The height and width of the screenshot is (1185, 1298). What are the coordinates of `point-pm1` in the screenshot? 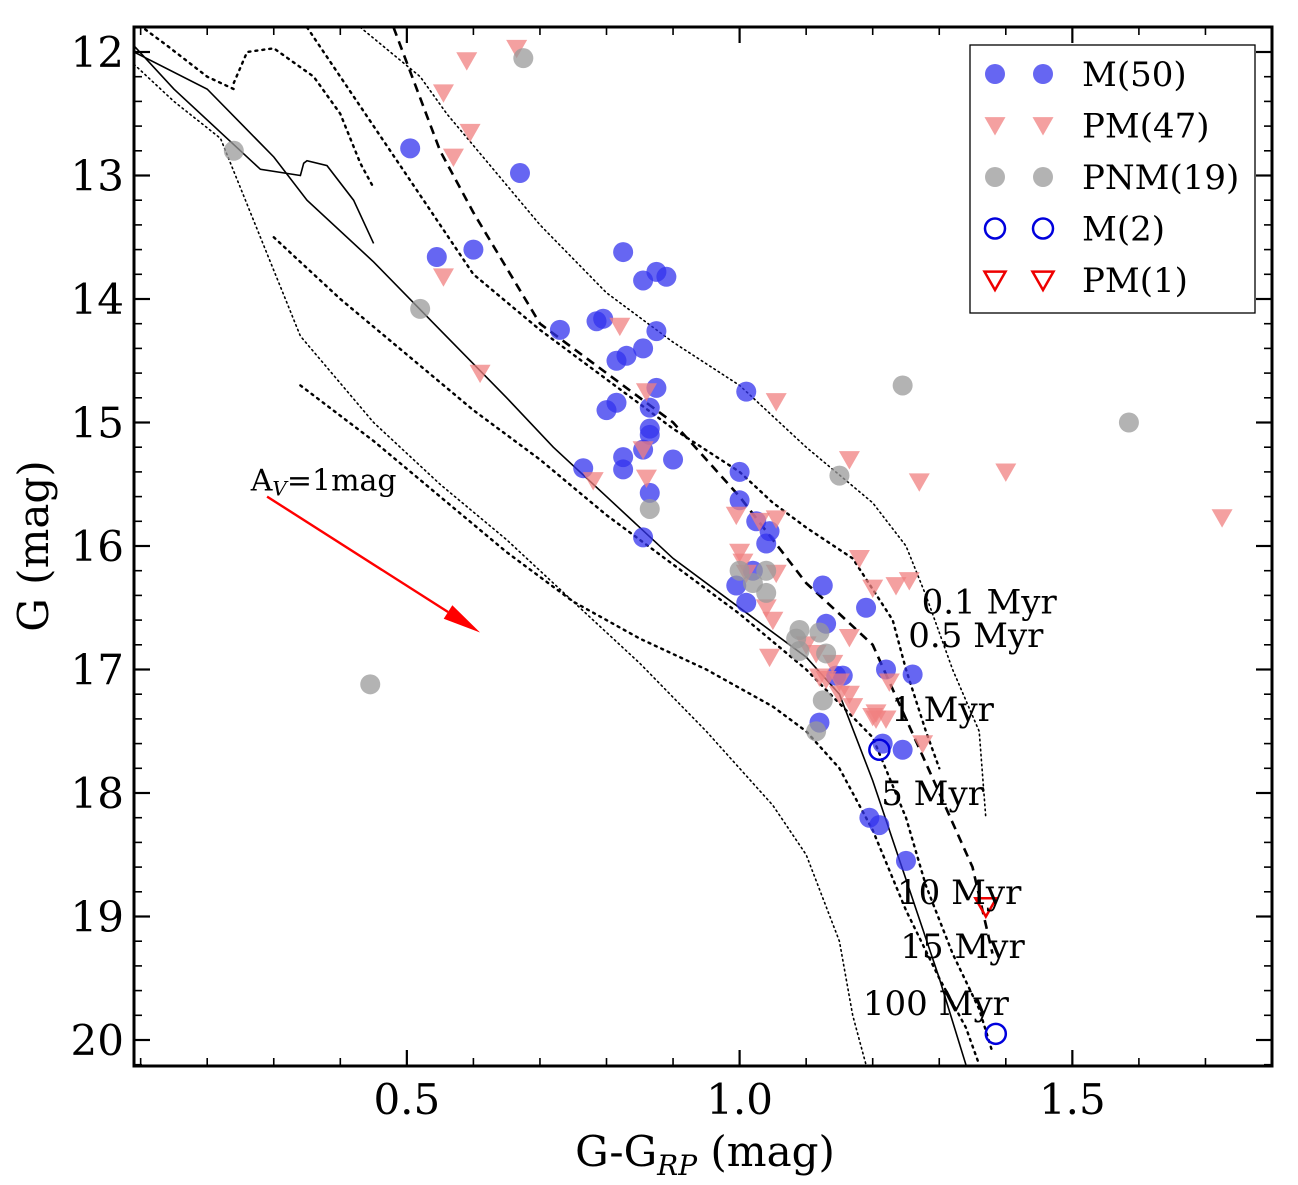 It's located at (986, 908).